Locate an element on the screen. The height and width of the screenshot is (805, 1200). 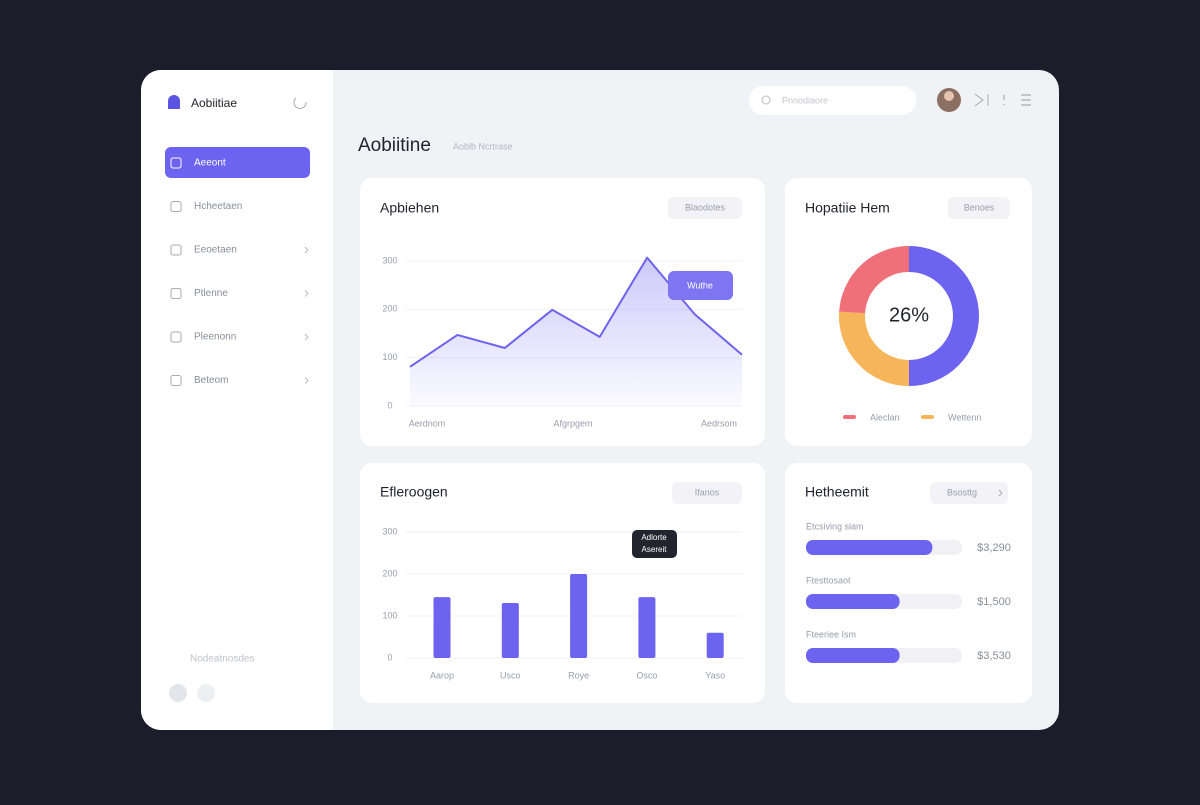
collapse-icon is located at coordinates (300, 103).